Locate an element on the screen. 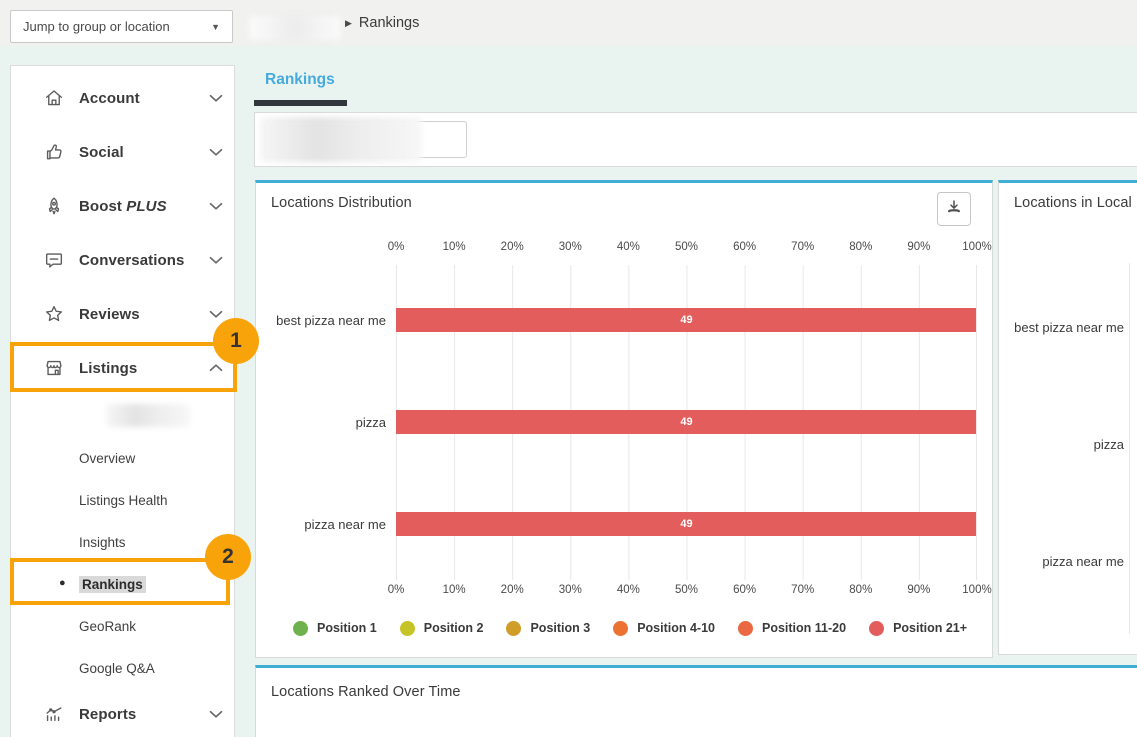 The image size is (1137, 737). subitem-label: Insights is located at coordinates (102, 542).